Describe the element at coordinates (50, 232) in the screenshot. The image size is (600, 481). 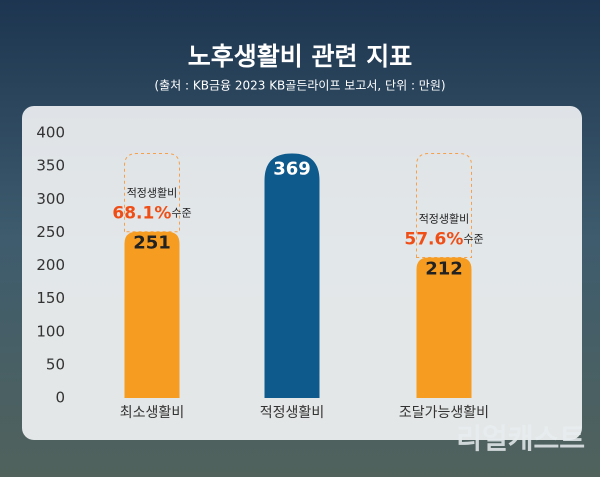
I see `y-tick-label: 250` at that location.